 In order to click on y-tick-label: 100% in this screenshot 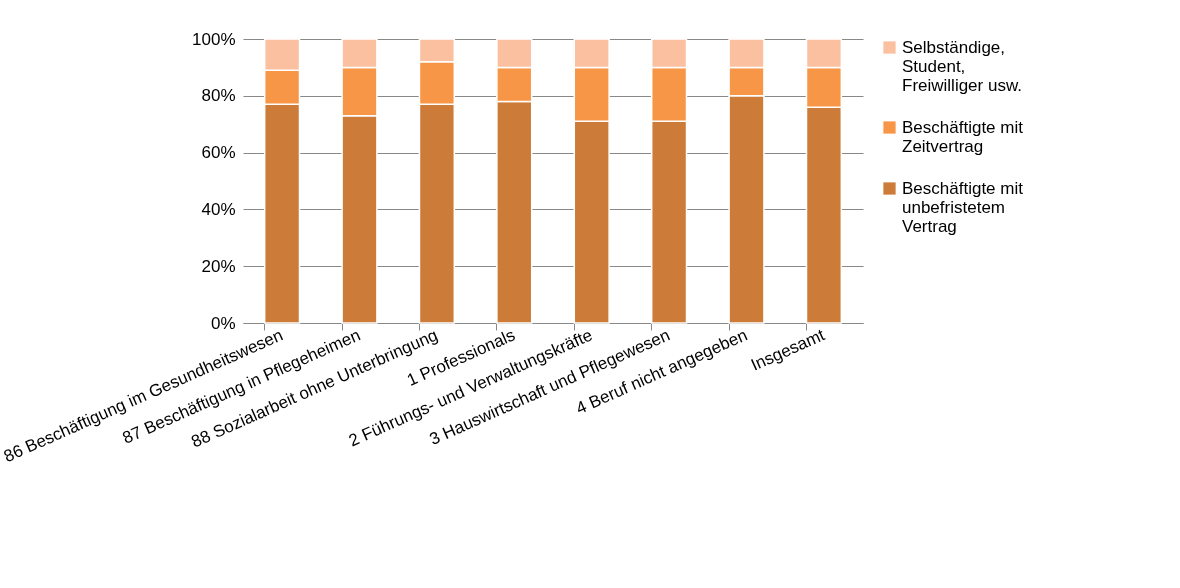, I will do `click(214, 39)`.